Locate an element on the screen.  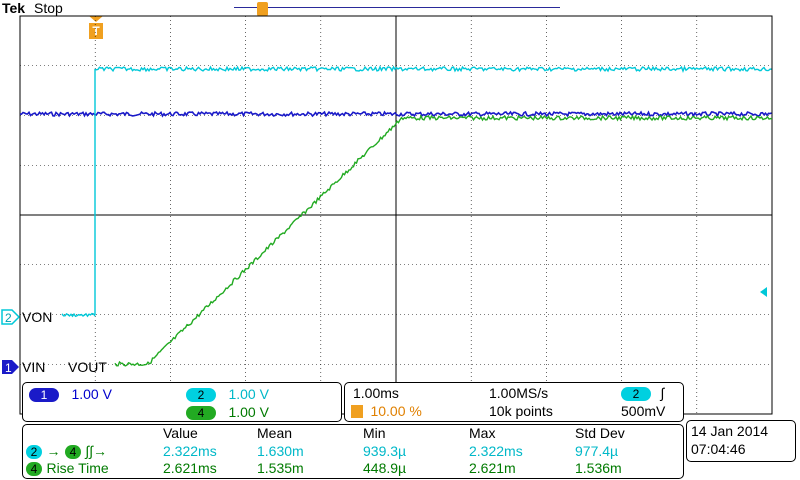
delay-value: 2.322ms is located at coordinates (190, 451).